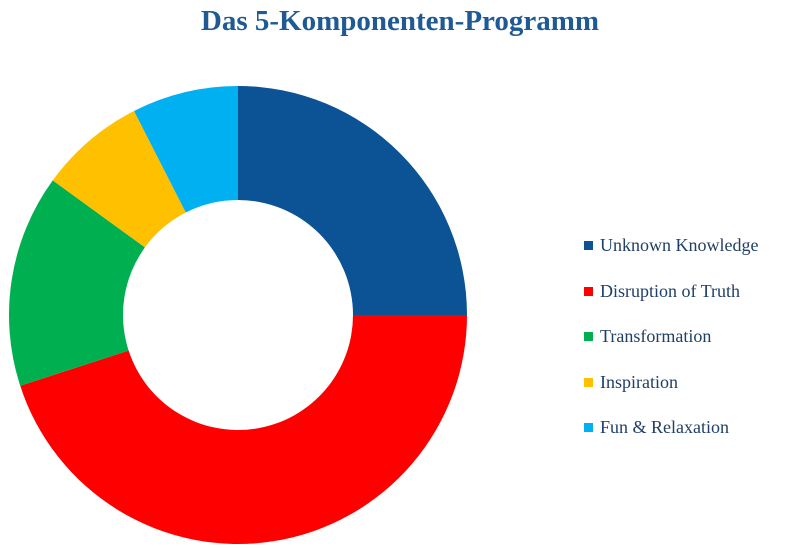 This screenshot has height=548, width=800. What do you see at coordinates (679, 245) in the screenshot?
I see `legend-label: Unknown Knowledge` at bounding box center [679, 245].